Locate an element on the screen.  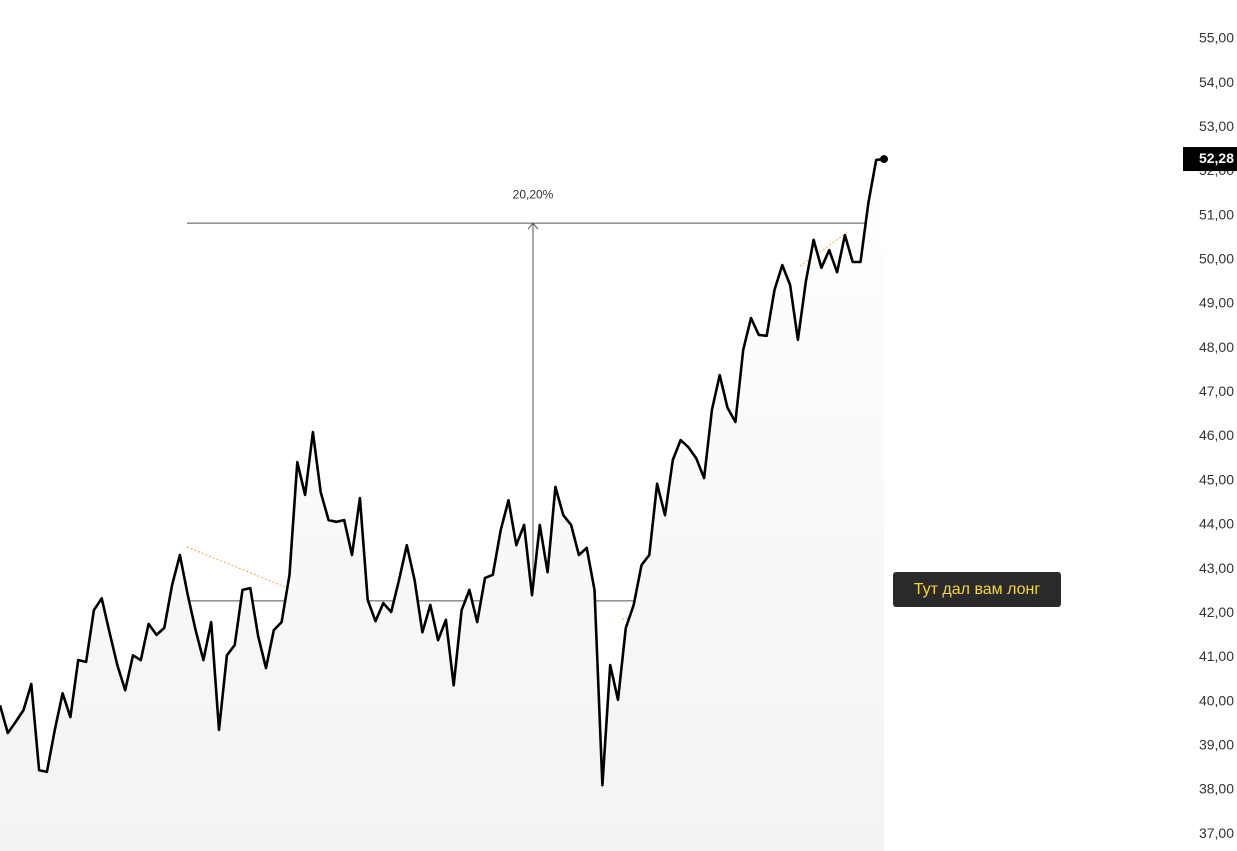
y-tick-label: 53,00 is located at coordinates (1216, 126).